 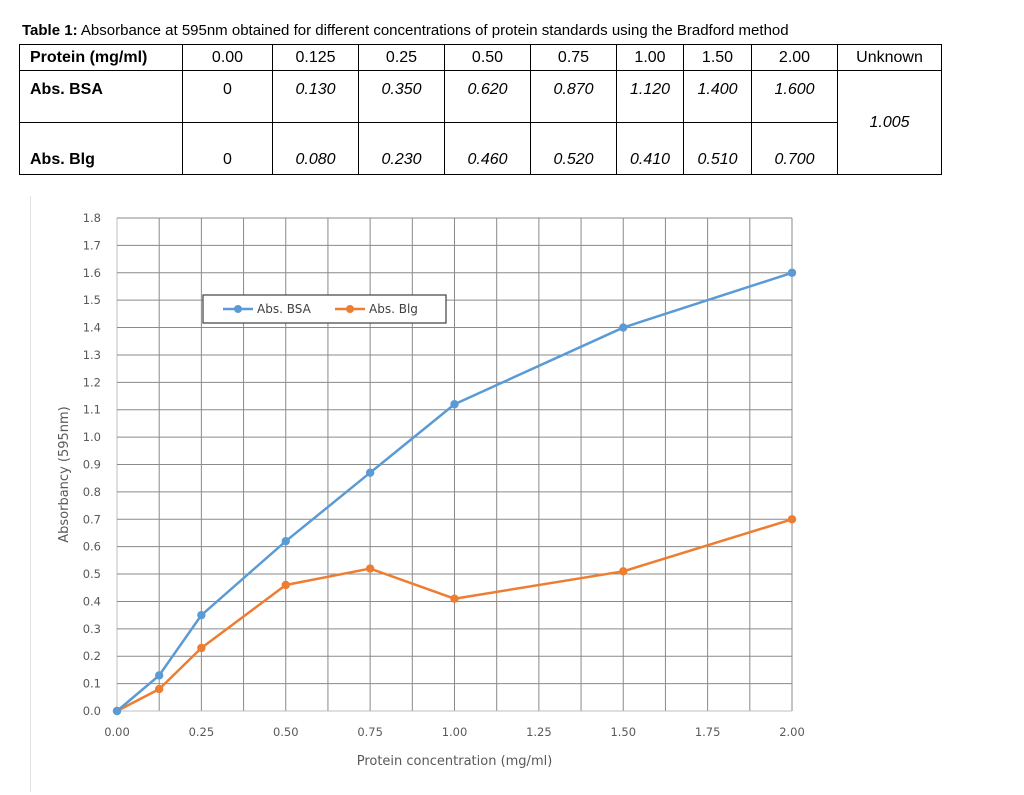 I want to click on x-tick-label: 1.25, so click(x=539, y=732).